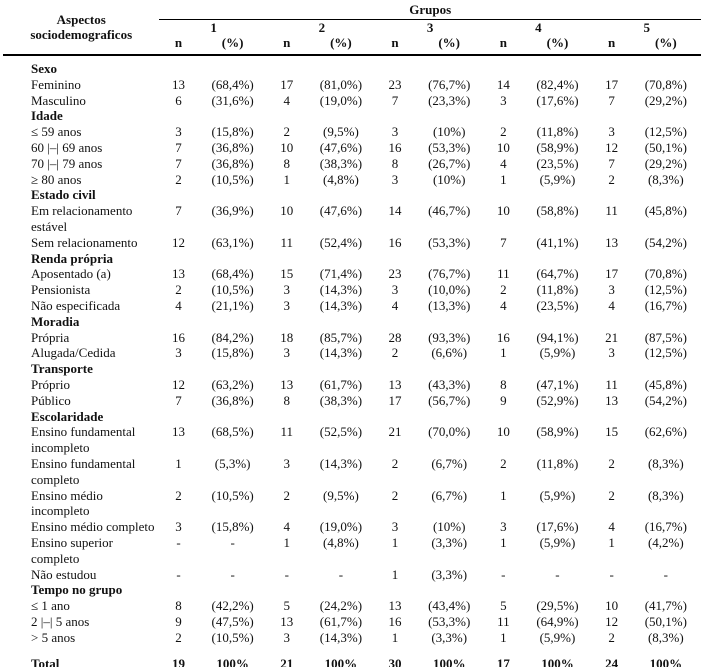 The width and height of the screenshot is (702, 667). I want to click on pct-value: (10%), so click(449, 527).